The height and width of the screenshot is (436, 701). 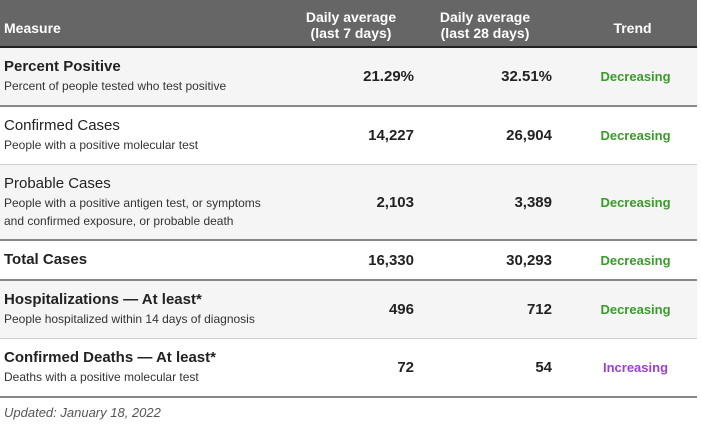 What do you see at coordinates (388, 76) in the screenshot?
I see `avg-7-value: 21.29%` at bounding box center [388, 76].